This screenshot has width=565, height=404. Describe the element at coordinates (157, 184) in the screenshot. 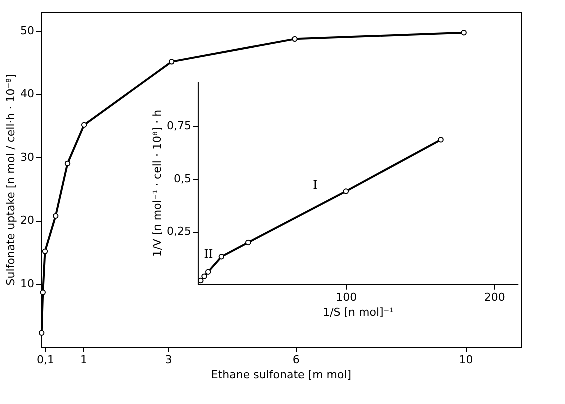

I see `y-axis-title: 1/V [n mol⁻¹ · cell · 10⁸] · h` at that location.